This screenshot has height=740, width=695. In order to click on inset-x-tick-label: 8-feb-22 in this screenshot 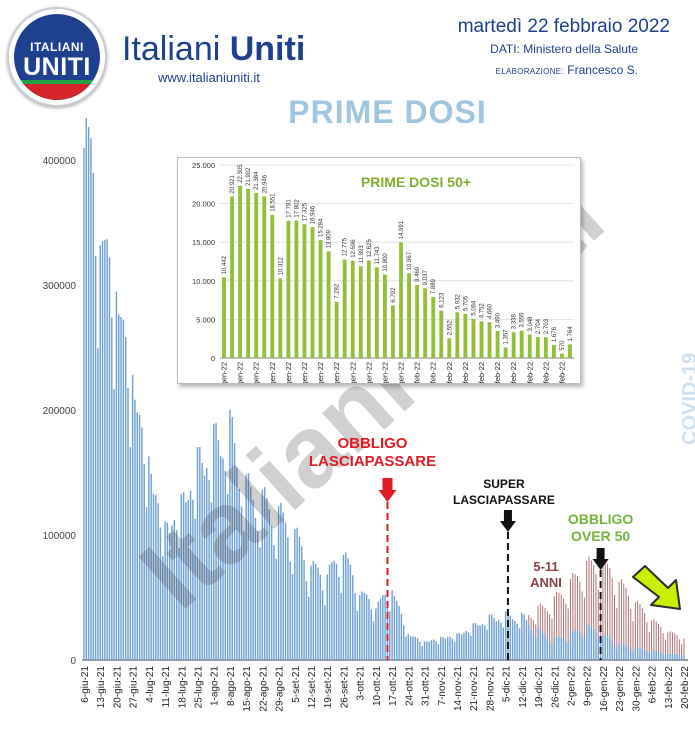, I will do `click(465, 372)`.